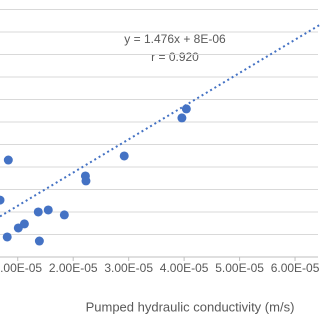 Image resolution: width=320 pixels, height=320 pixels. I want to click on x-axis-title: Pumped hydraulic conductivity (m/s), so click(190, 306).